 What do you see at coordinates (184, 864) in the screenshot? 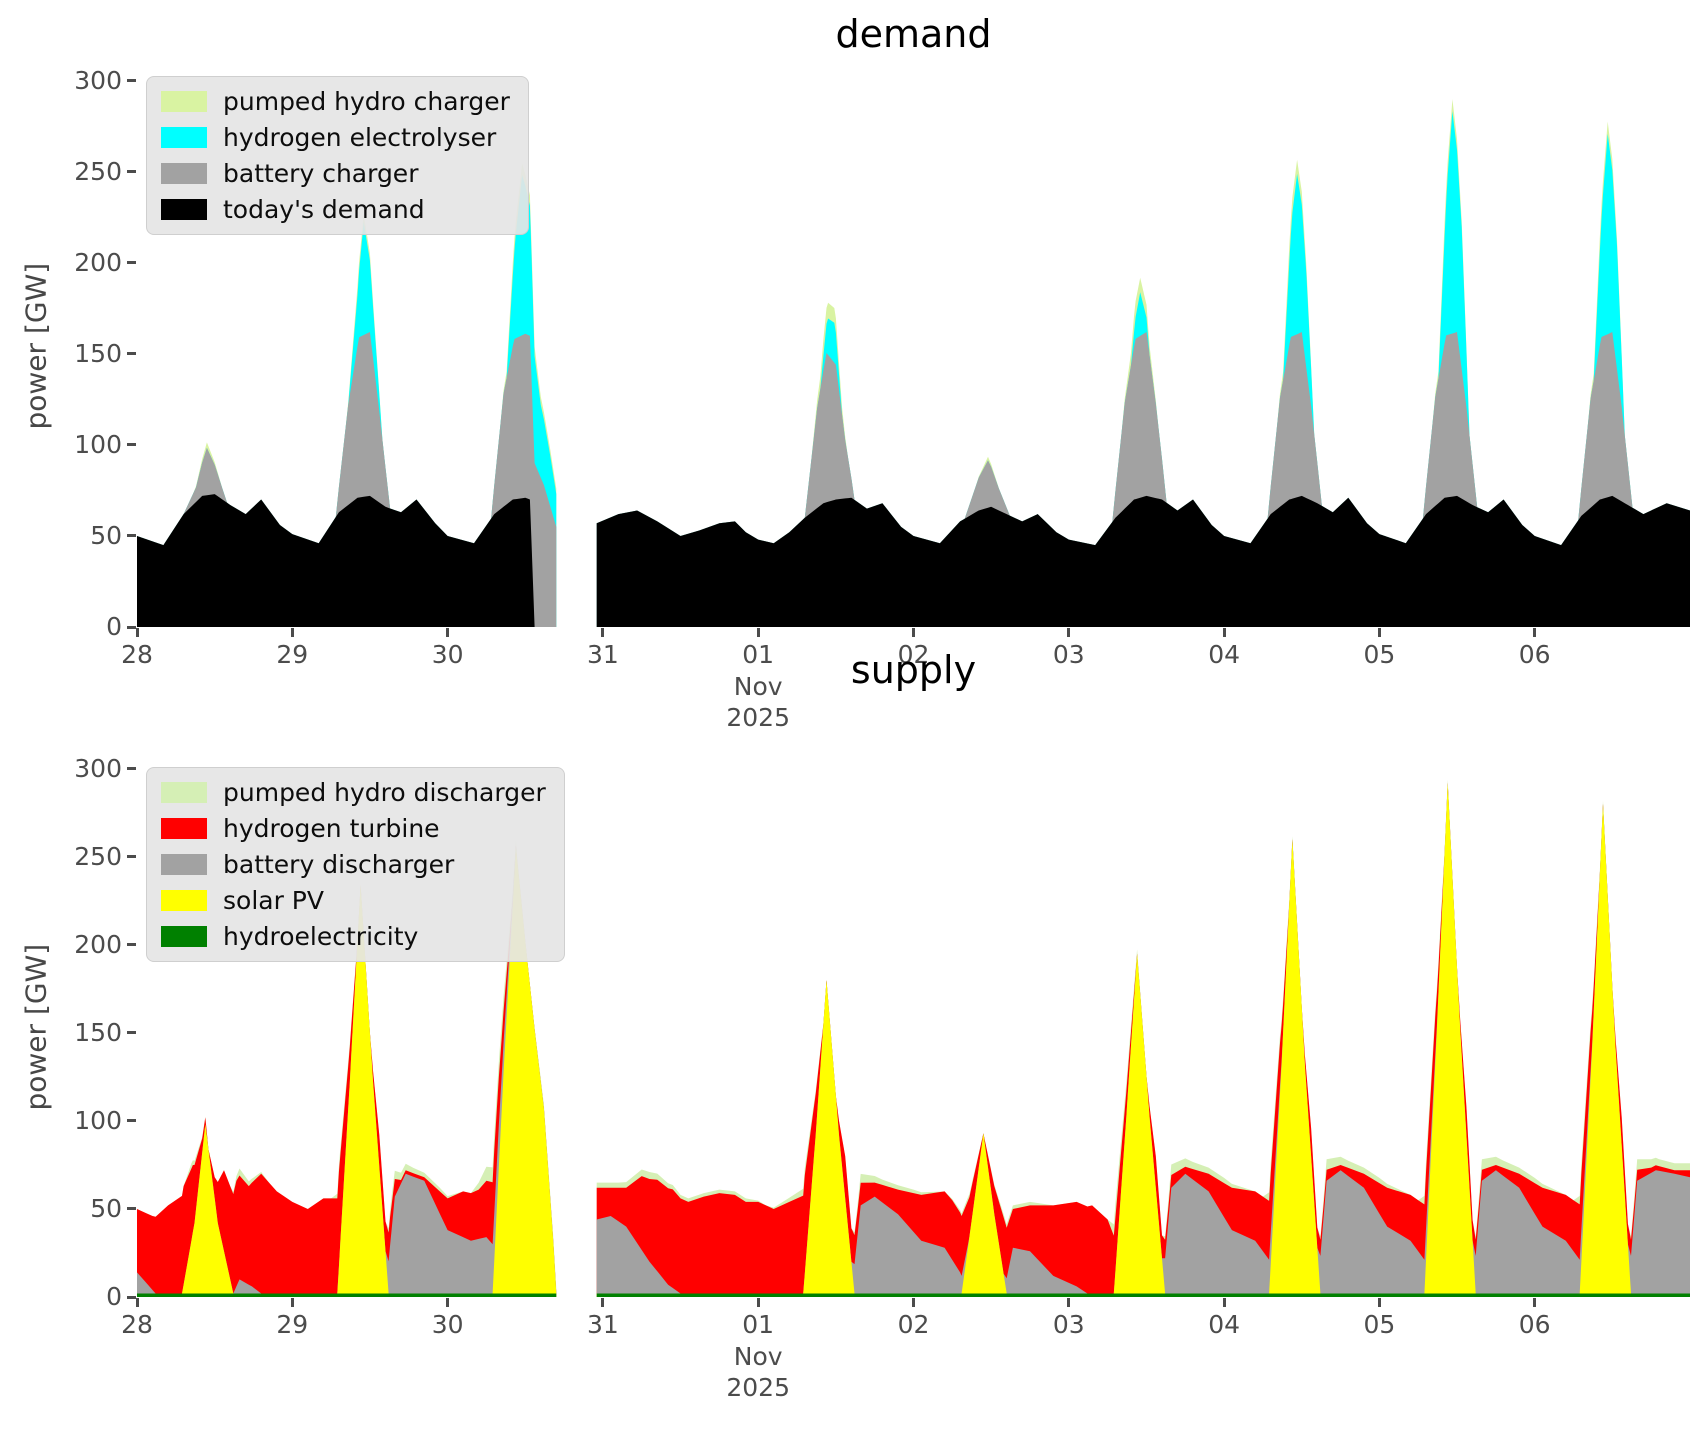
I see `legend-swatch-battery-discharger` at bounding box center [184, 864].